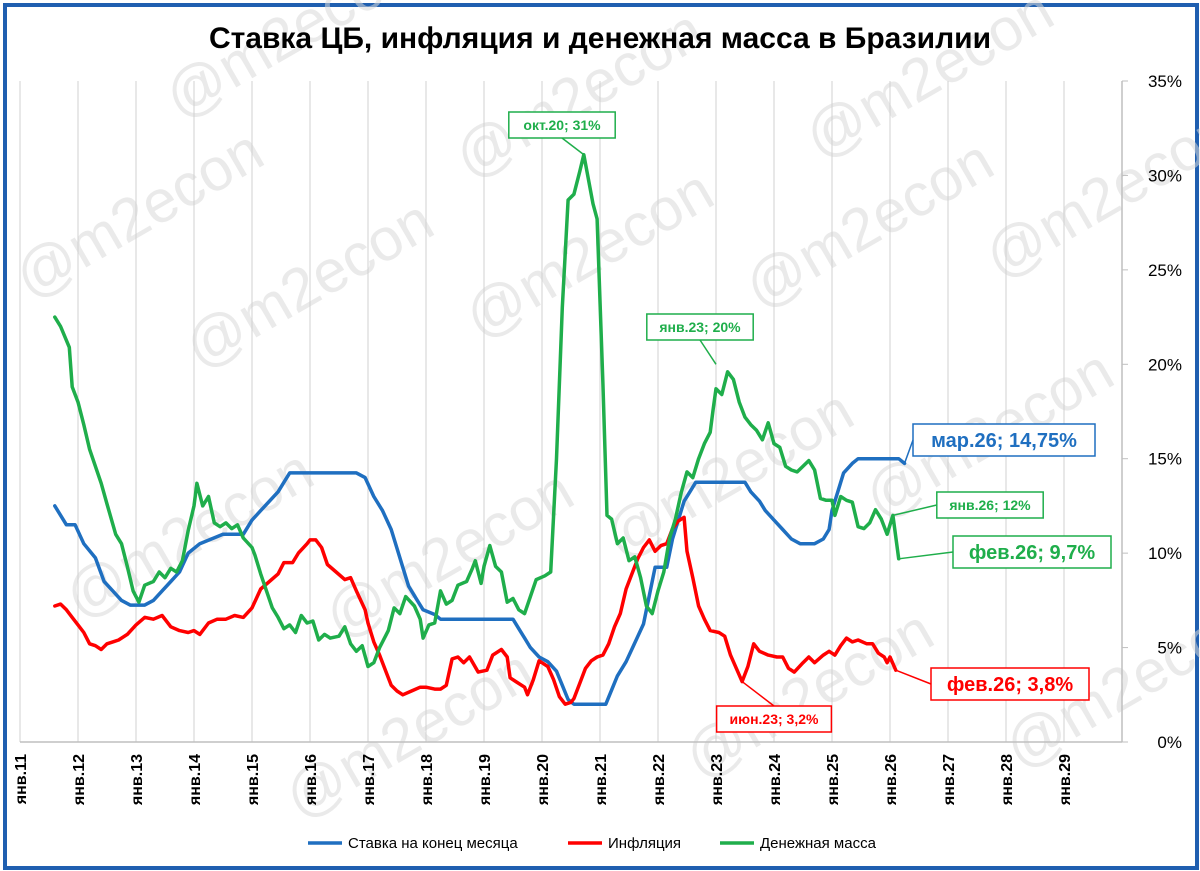 The image size is (1200, 871). Describe the element at coordinates (195, 780) in the screenshot. I see `x-tick-label: янв.14` at that location.